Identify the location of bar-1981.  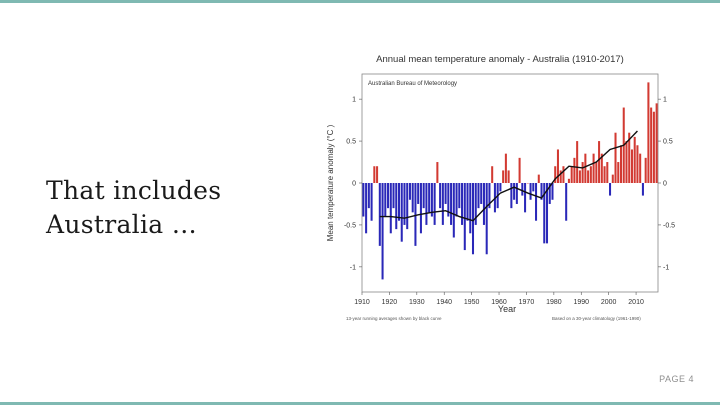
(557, 166).